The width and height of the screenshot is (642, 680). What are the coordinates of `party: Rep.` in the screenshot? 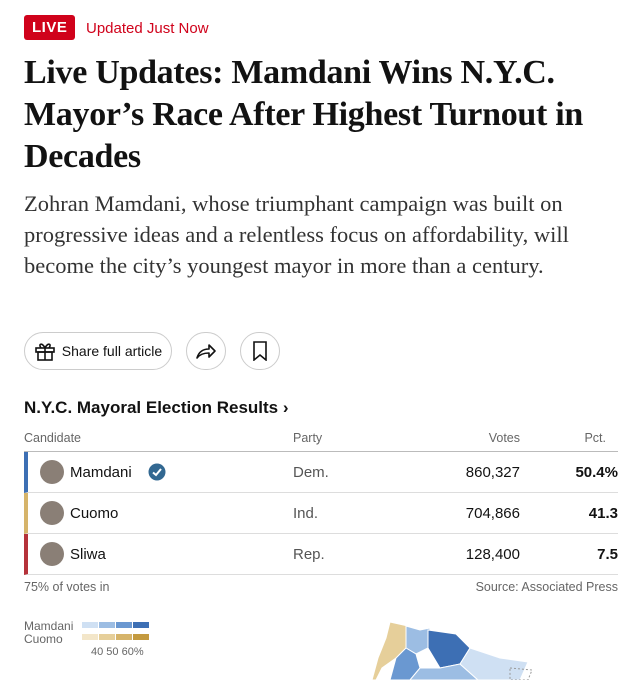 It's located at (309, 554).